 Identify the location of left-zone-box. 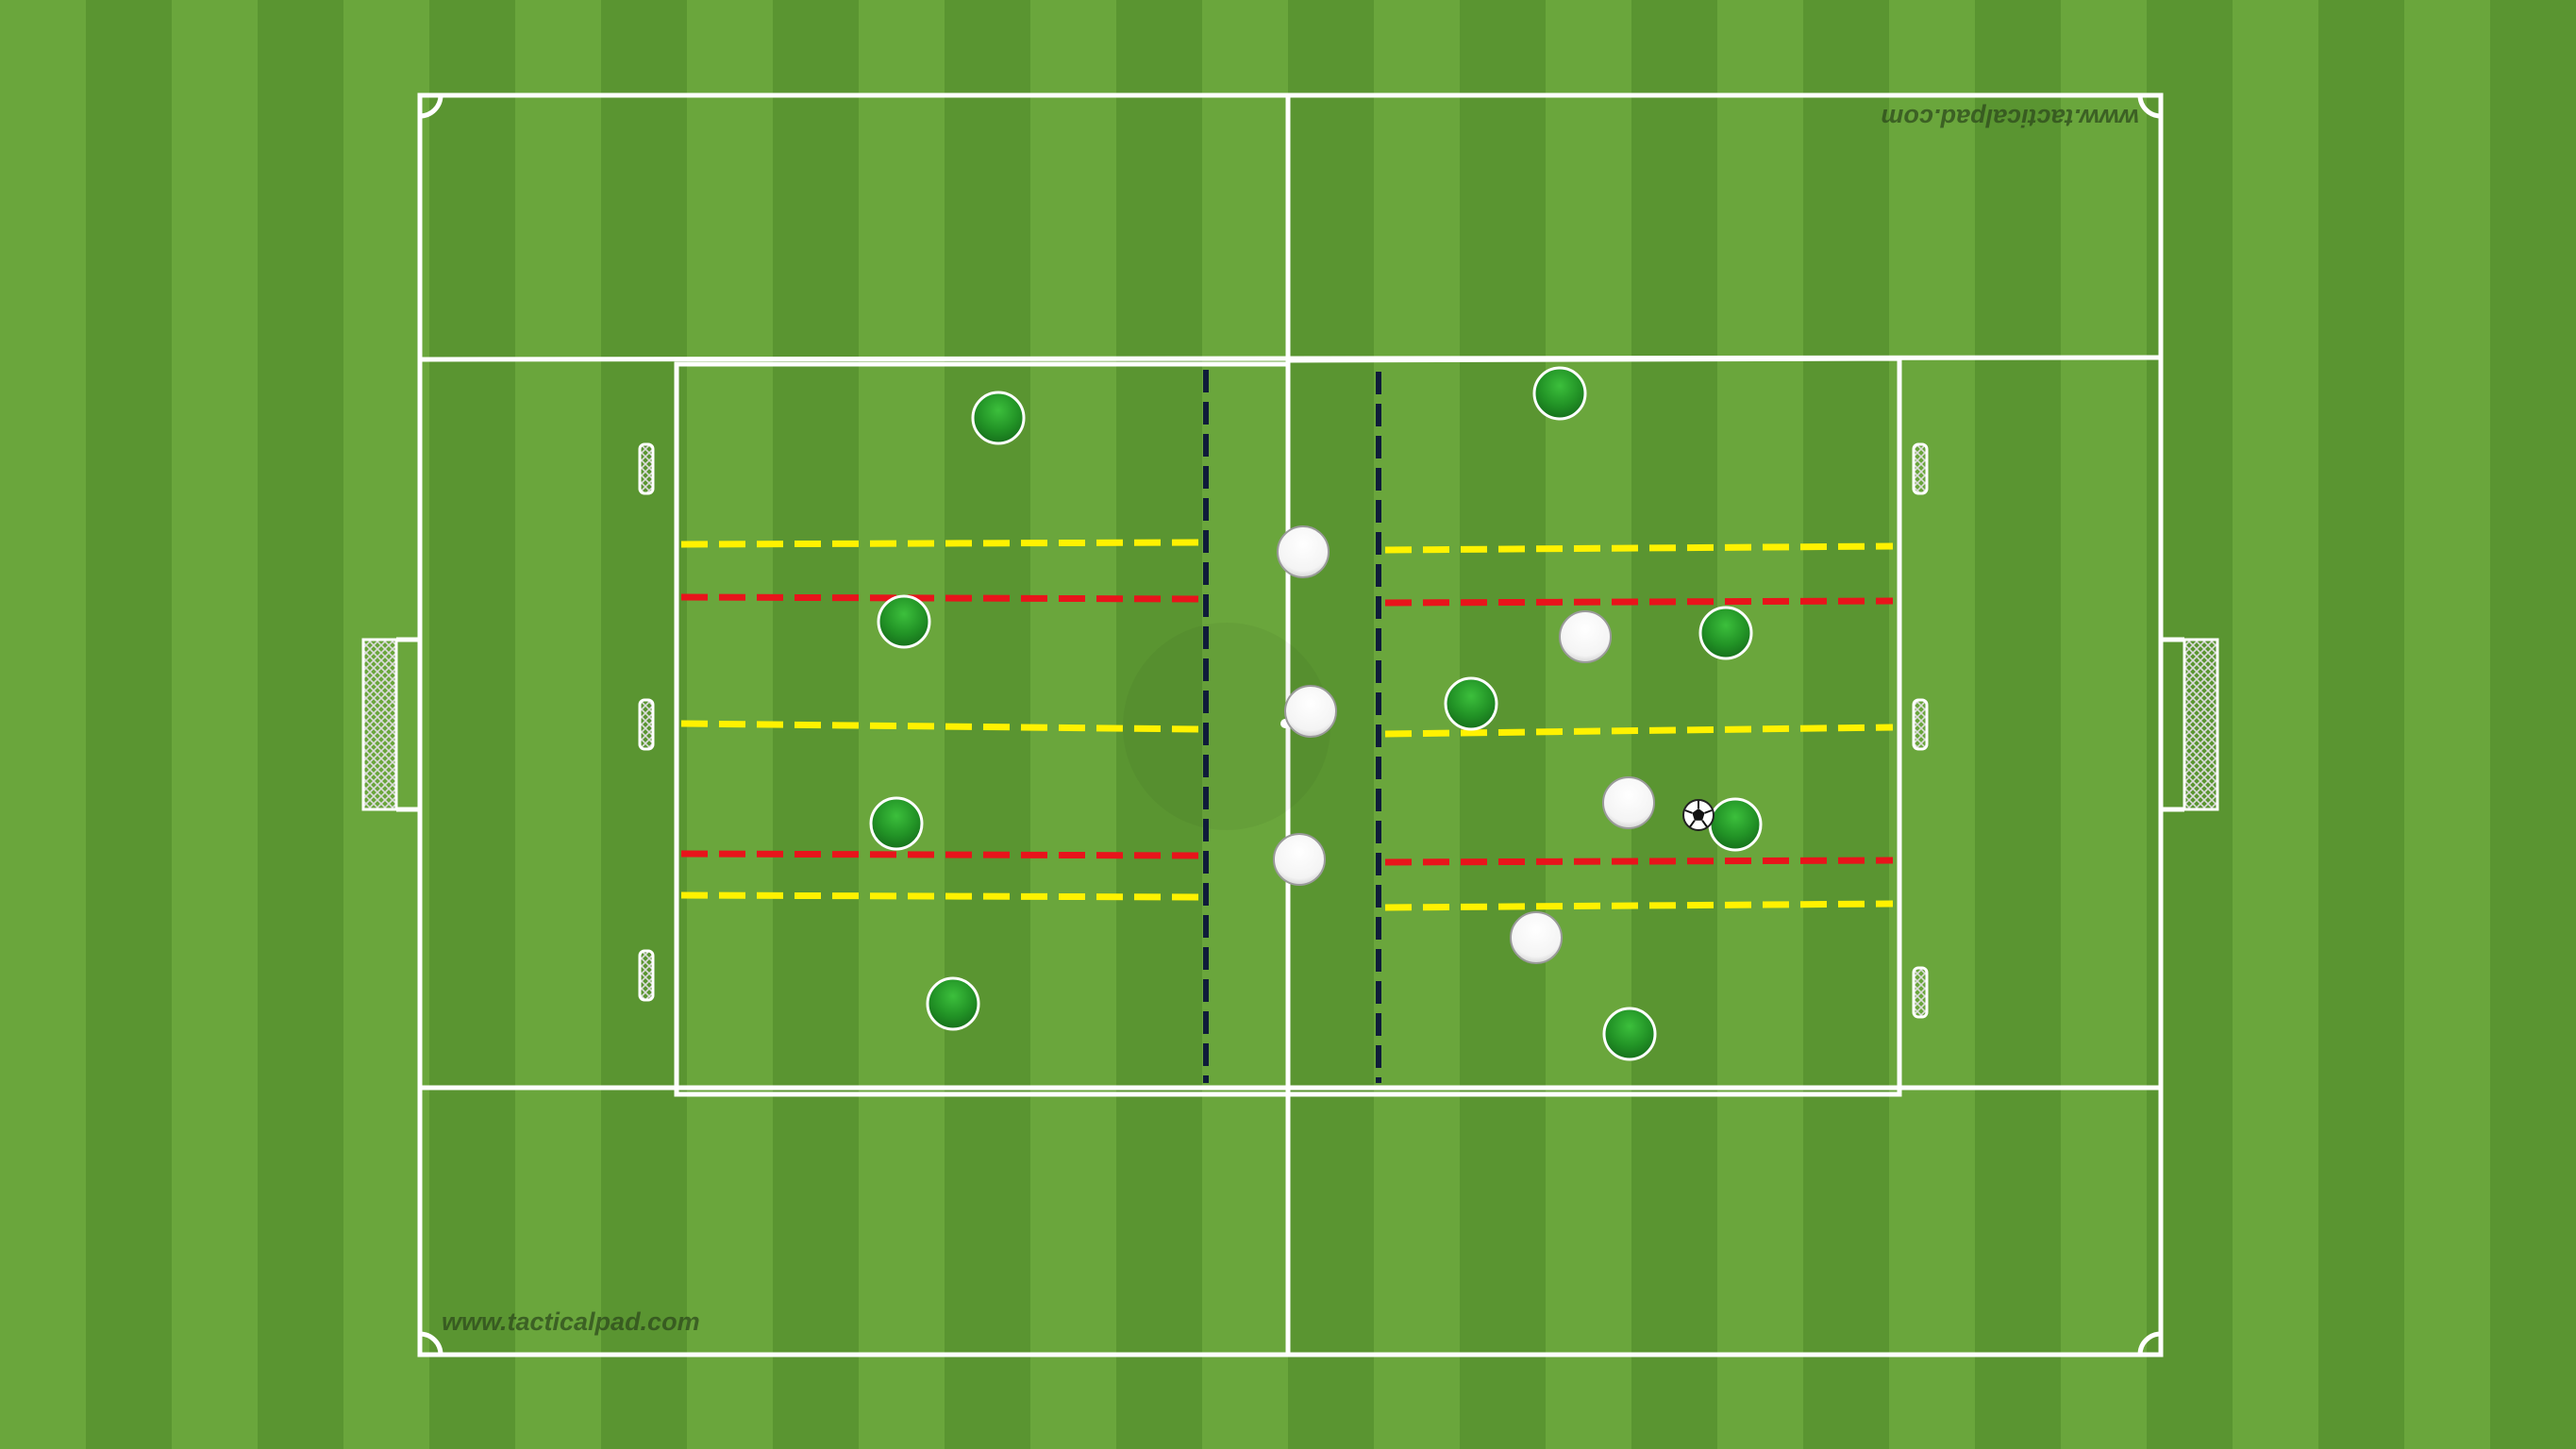
(981, 729).